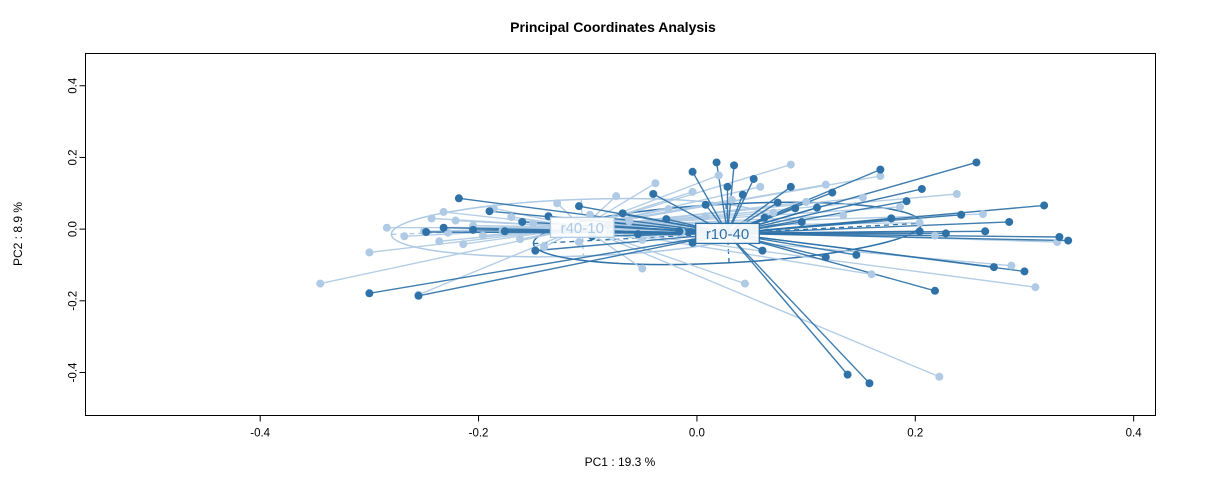 The width and height of the screenshot is (1227, 500). Describe the element at coordinates (74, 229) in the screenshot. I see `y-tick-label: 0.0` at that location.